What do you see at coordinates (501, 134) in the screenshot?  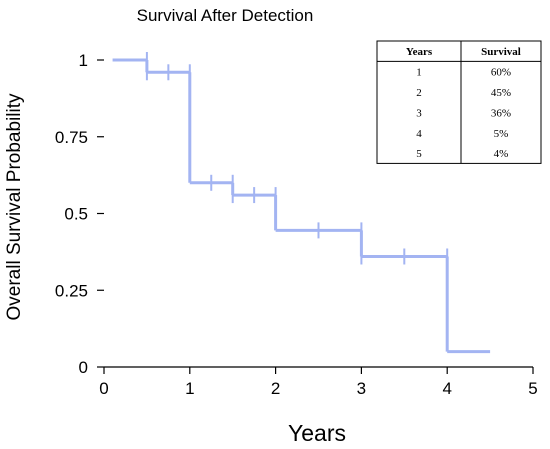 I see `table-cell: 5%` at bounding box center [501, 134].